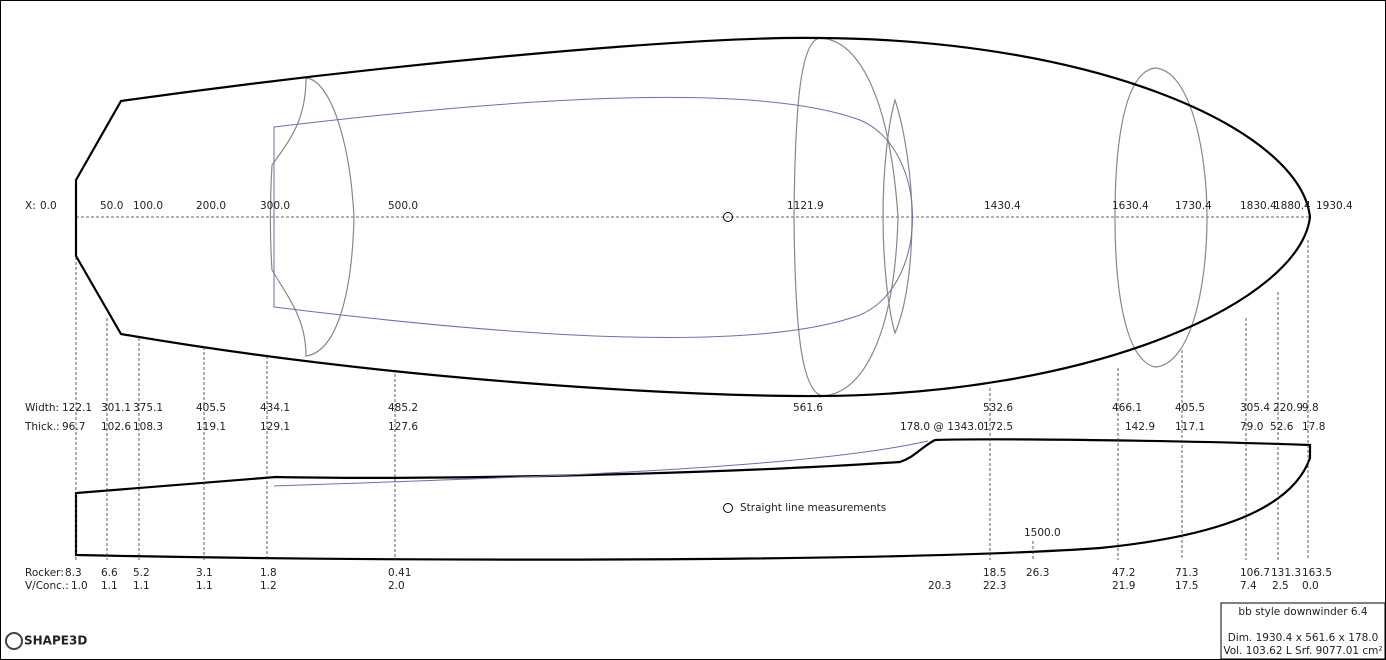 This screenshot has width=1386, height=660. What do you see at coordinates (1292, 206) in the screenshot?
I see `stations-value: 1880.4` at bounding box center [1292, 206].